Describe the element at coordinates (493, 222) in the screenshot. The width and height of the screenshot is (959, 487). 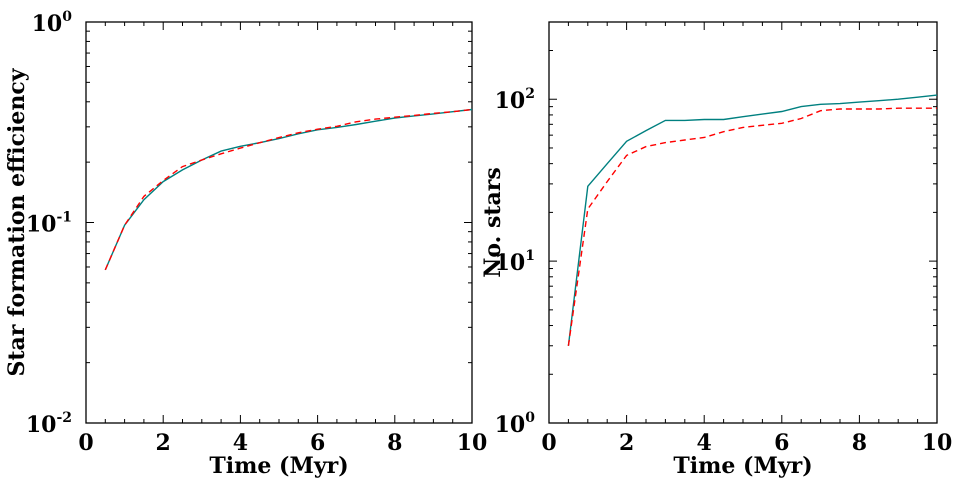
I see `y-axis-label: No. stars` at that location.